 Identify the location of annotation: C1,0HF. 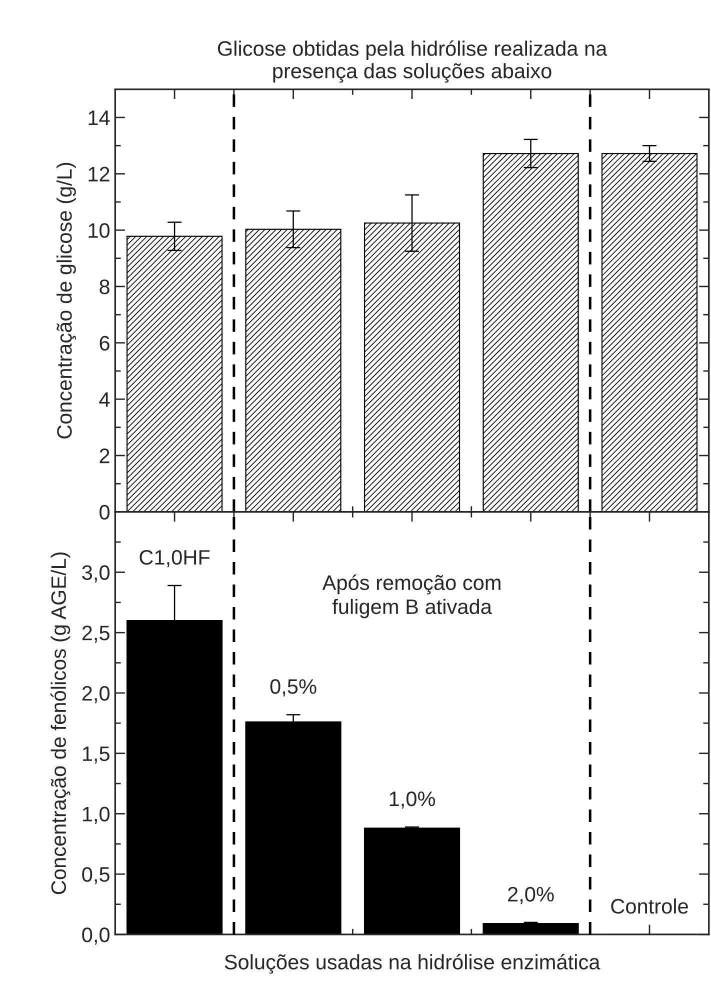
(175, 559).